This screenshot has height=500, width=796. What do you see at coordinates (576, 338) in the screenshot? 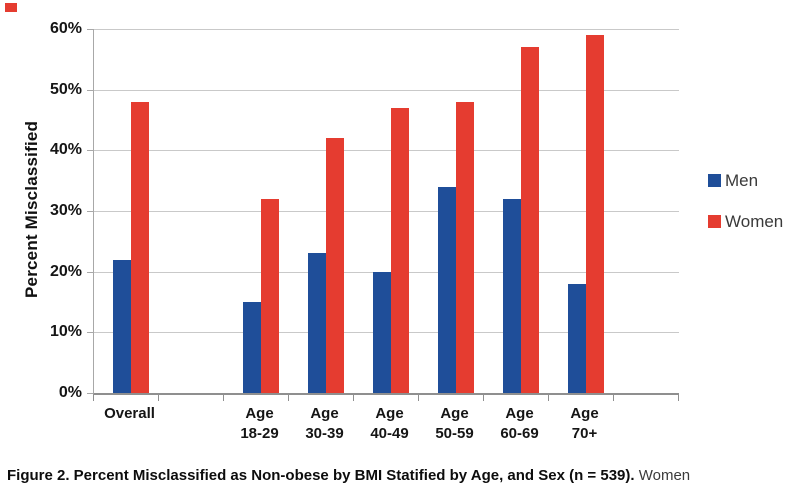
I see `bar-men-70+` at bounding box center [576, 338].